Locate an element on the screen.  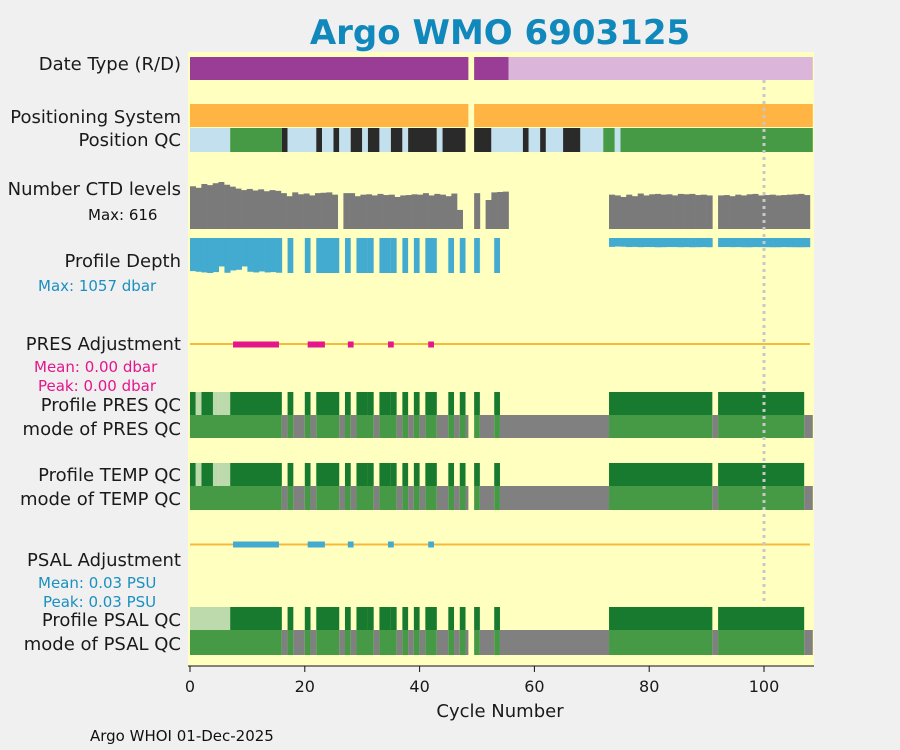
chart-title: Argo WMO 6903125 is located at coordinates (500, 33).